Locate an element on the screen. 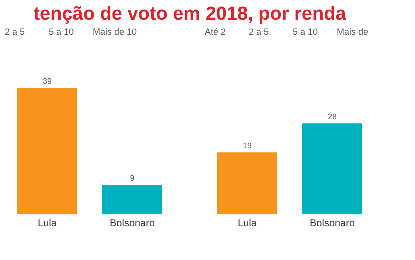 Image resolution: width=415 pixels, height=260 pixels. data-label: 28 is located at coordinates (333, 117).